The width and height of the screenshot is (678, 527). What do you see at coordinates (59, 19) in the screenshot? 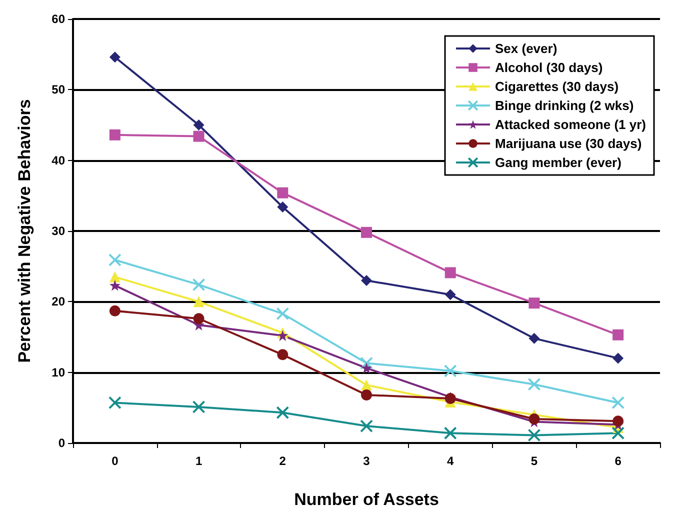
I see `y-tick-label: 60` at bounding box center [59, 19].